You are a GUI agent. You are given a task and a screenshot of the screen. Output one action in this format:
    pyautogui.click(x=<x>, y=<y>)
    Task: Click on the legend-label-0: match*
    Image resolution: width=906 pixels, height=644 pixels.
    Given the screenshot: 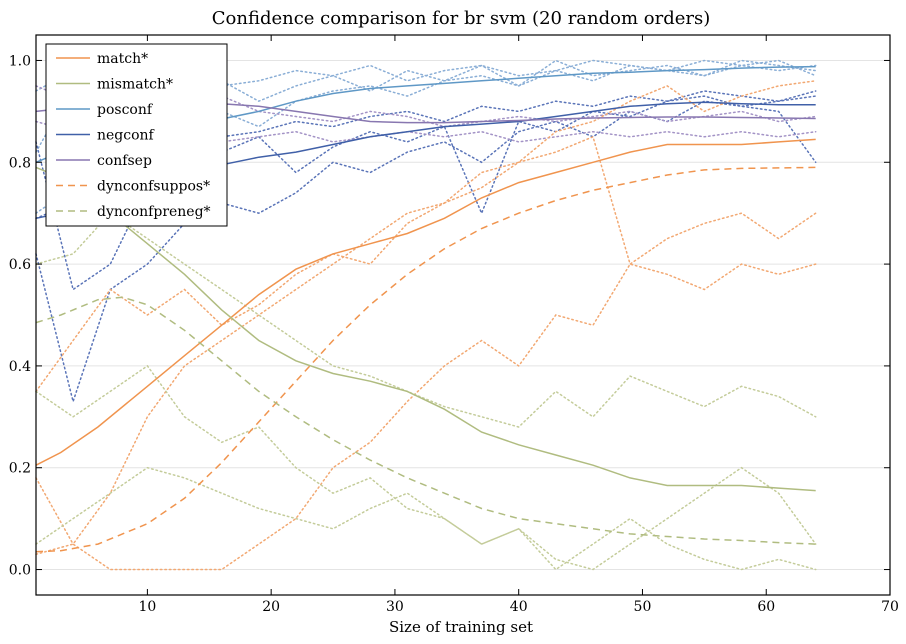 What is the action you would take?
    pyautogui.click(x=122, y=59)
    